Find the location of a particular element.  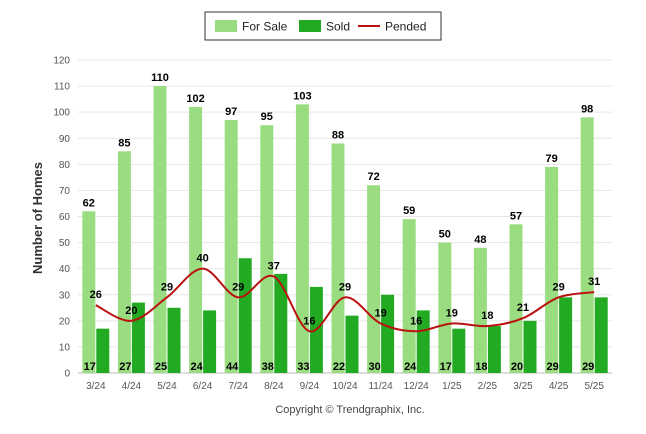

x-tick-label: 12/24 is located at coordinates (416, 386).